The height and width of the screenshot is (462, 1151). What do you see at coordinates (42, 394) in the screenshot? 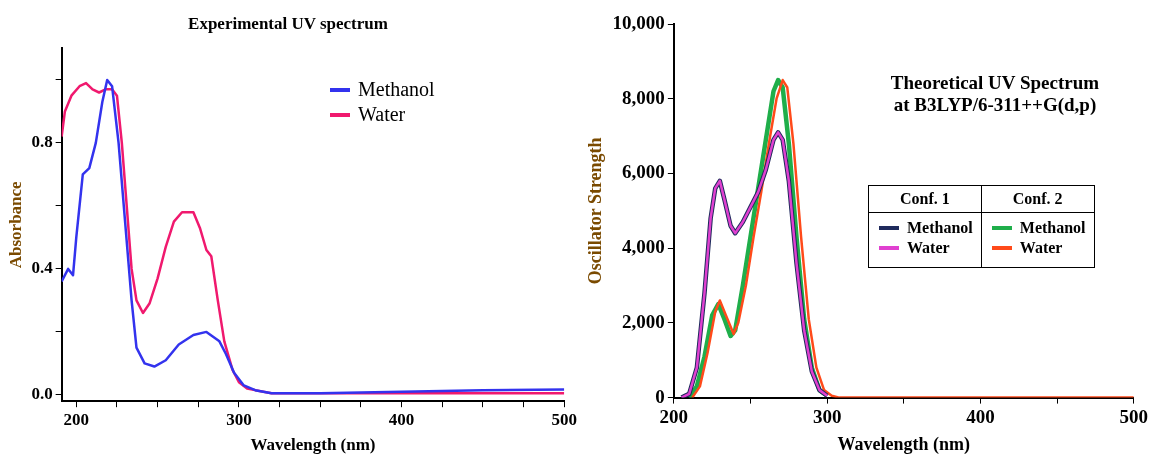
I see `y-tick-label: 0.0` at bounding box center [42, 394].